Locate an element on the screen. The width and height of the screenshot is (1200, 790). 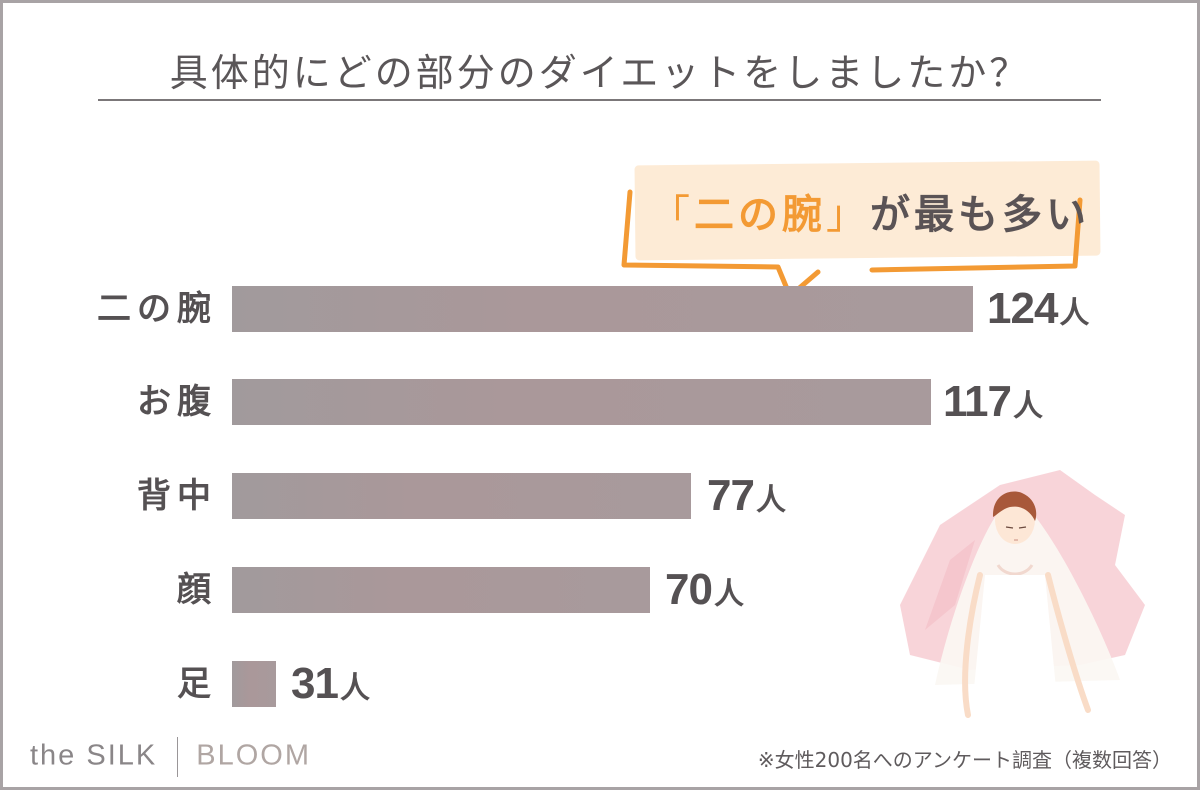
value-label: 31人 is located at coordinates (330, 684).